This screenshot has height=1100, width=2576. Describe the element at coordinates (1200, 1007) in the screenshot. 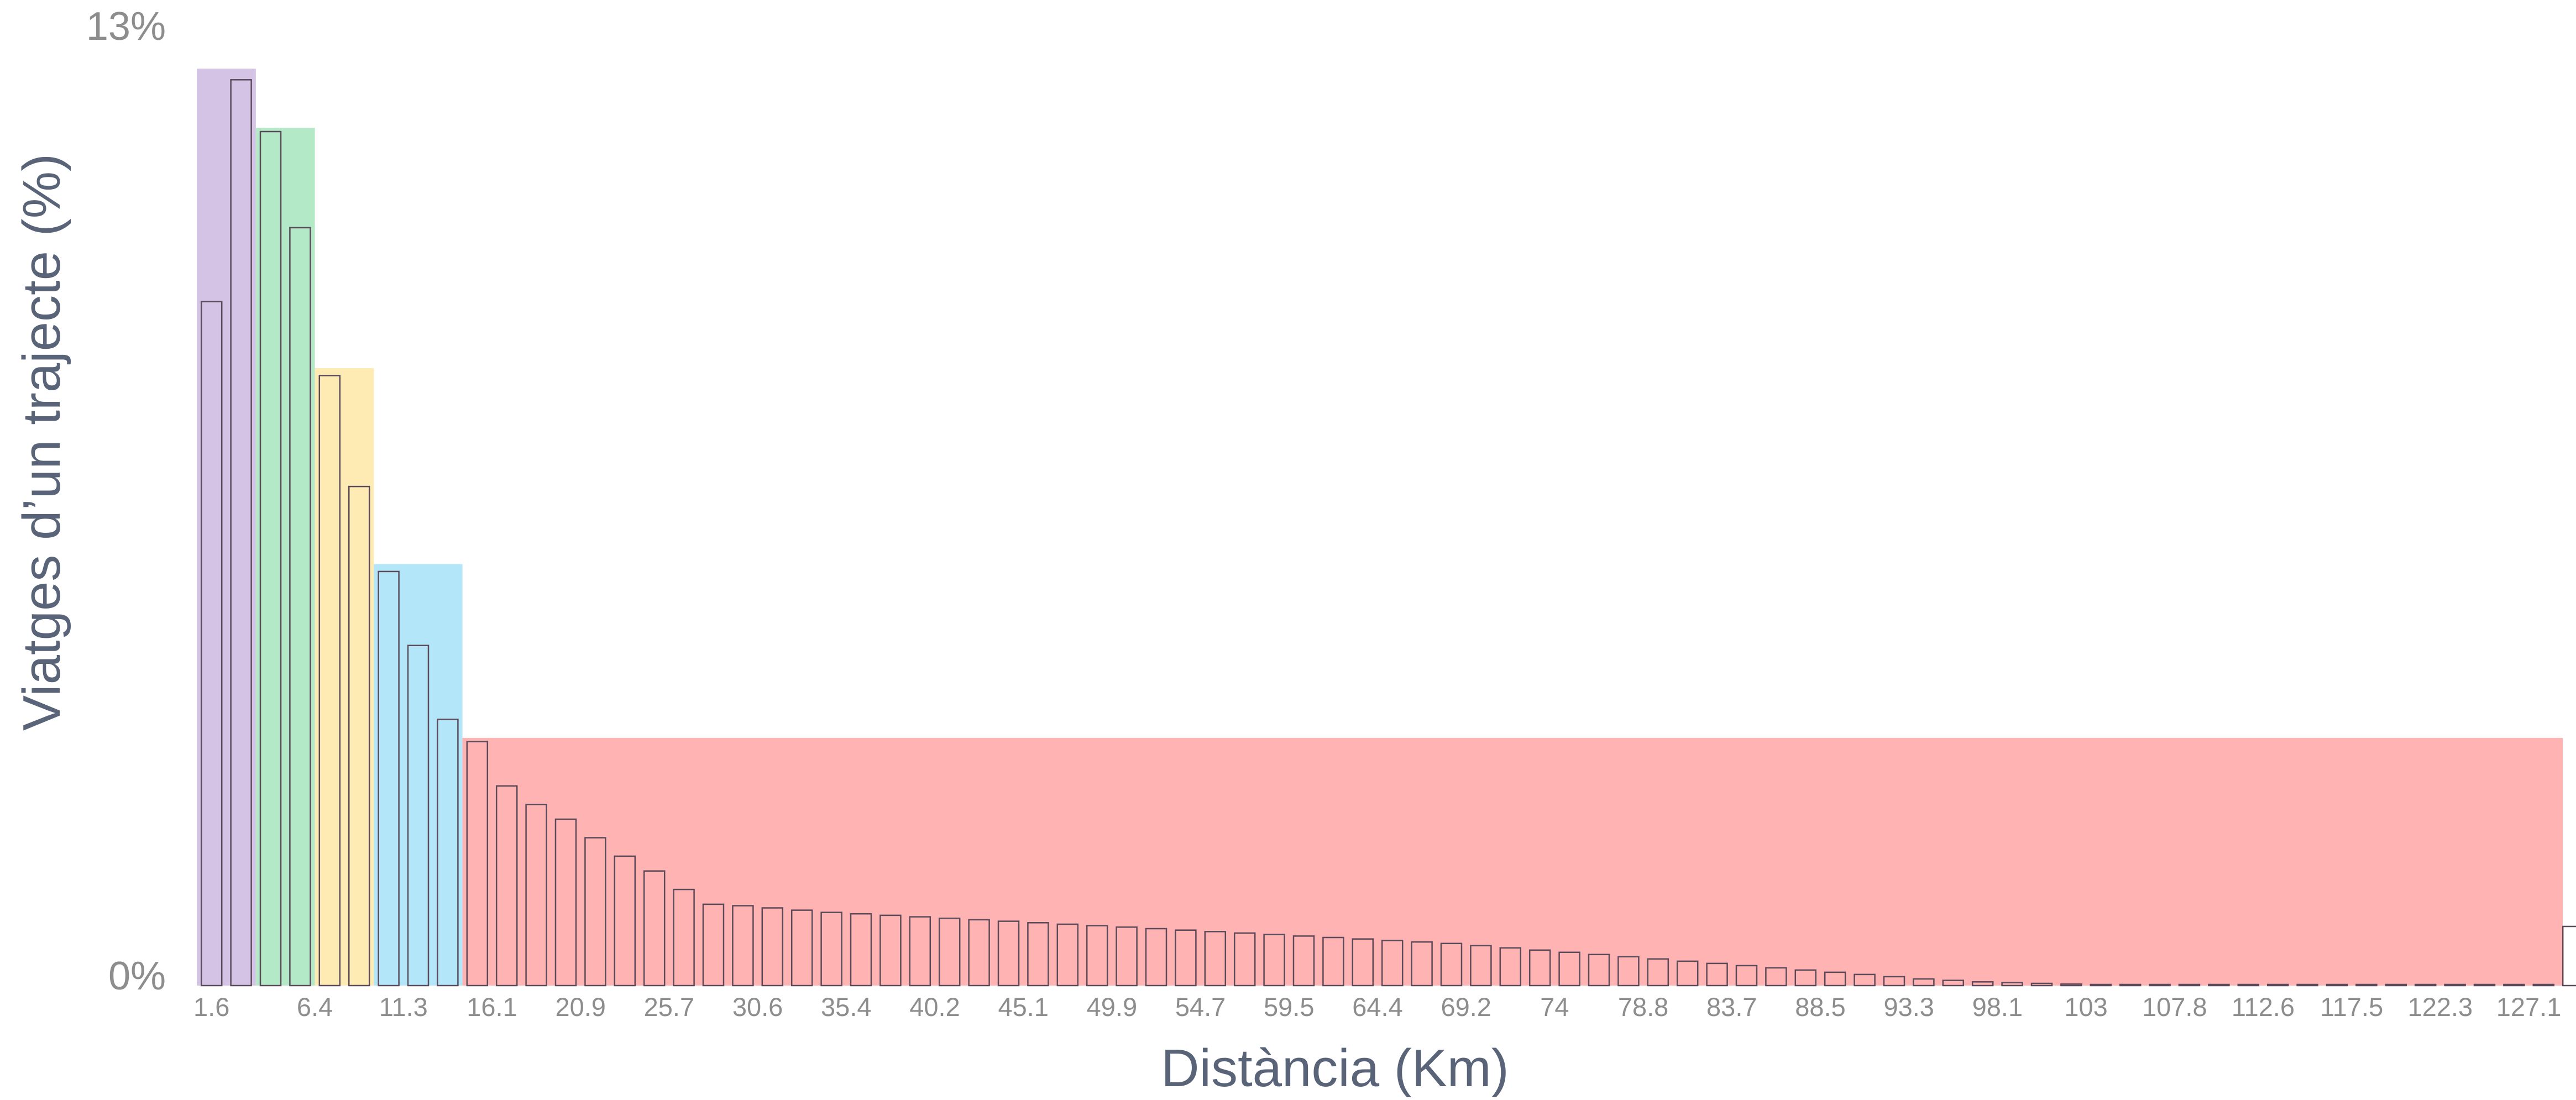

I see `x-tick-label: 54.7` at that location.